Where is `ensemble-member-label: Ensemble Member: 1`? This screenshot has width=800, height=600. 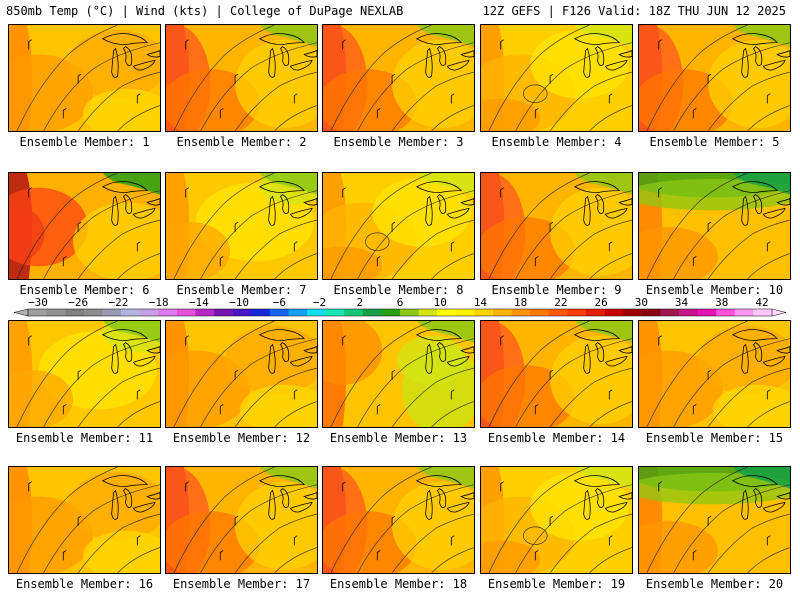 ensemble-member-label: Ensemble Member: 1 is located at coordinates (84, 142).